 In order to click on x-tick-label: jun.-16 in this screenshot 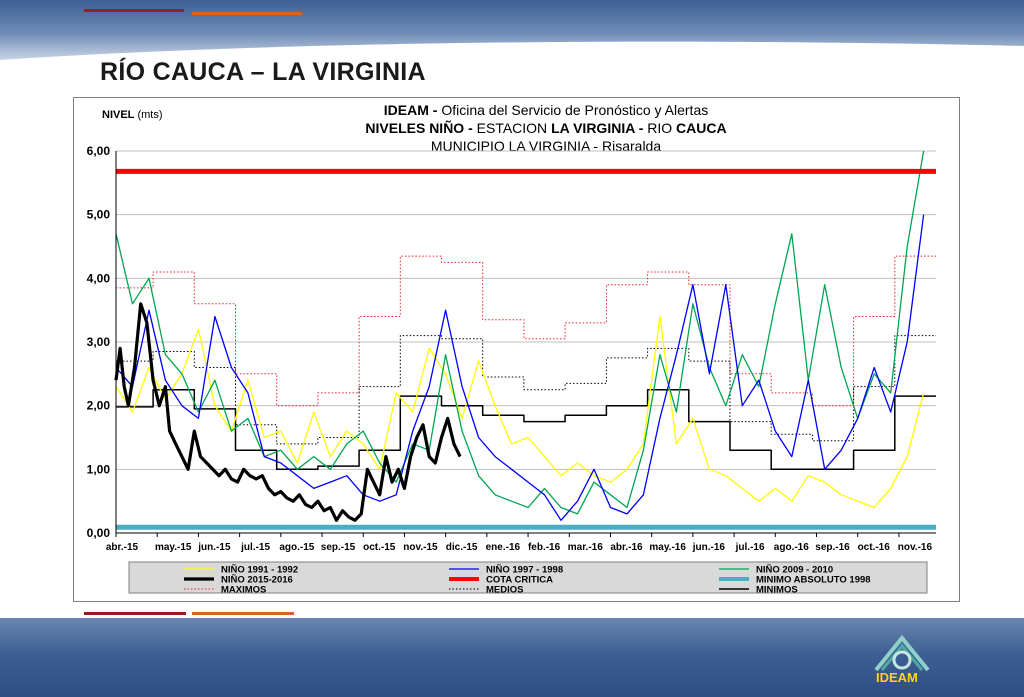, I will do `click(709, 547)`.